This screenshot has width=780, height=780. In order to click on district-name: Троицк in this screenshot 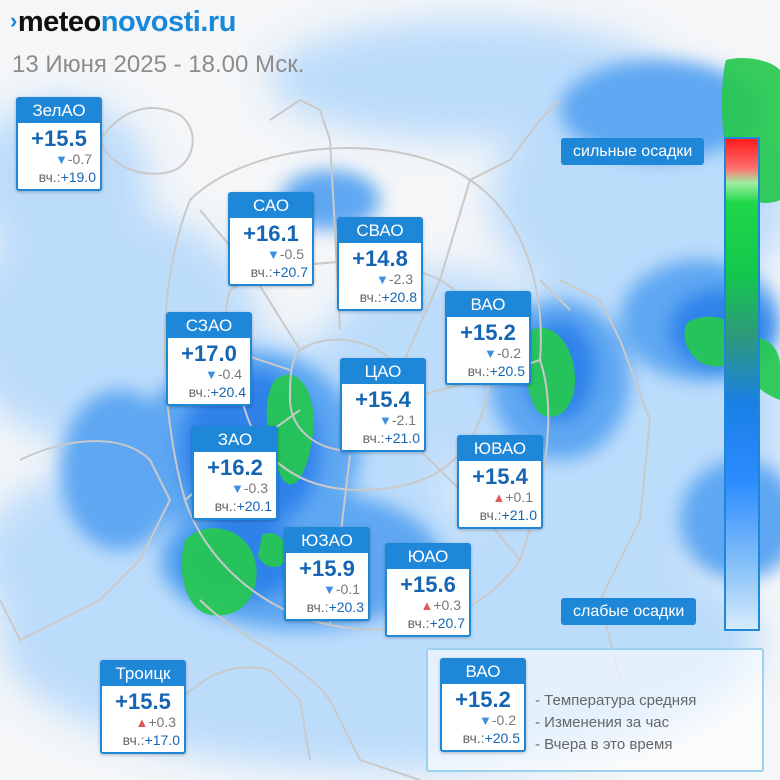, I will do `click(143, 674)`.